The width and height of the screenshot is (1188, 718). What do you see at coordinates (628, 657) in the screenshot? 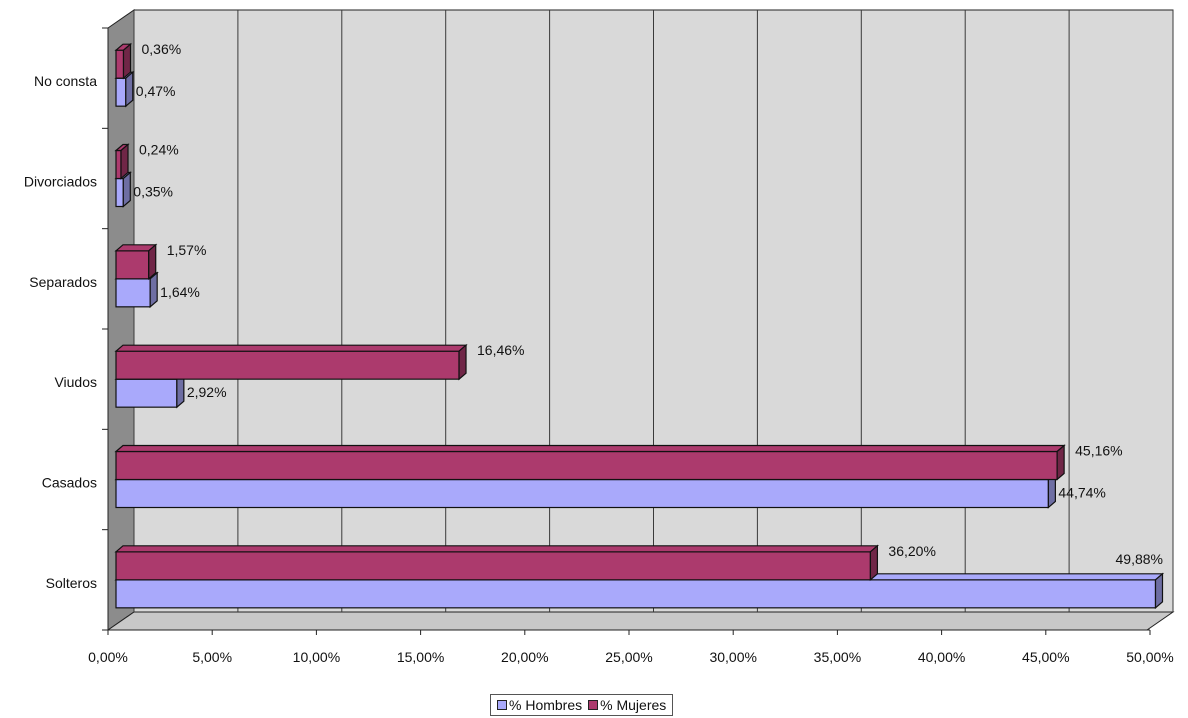
I see `x-tick-label: 25,00%` at bounding box center [628, 657].